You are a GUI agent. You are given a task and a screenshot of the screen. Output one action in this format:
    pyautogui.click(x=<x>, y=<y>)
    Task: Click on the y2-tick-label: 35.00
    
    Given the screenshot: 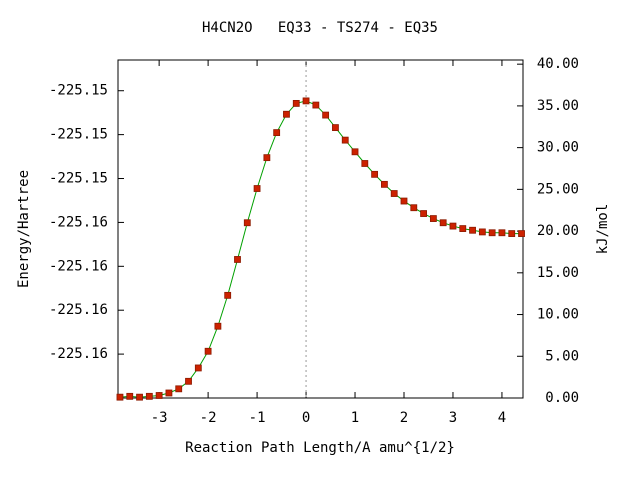 What is the action you would take?
    pyautogui.click(x=558, y=106)
    